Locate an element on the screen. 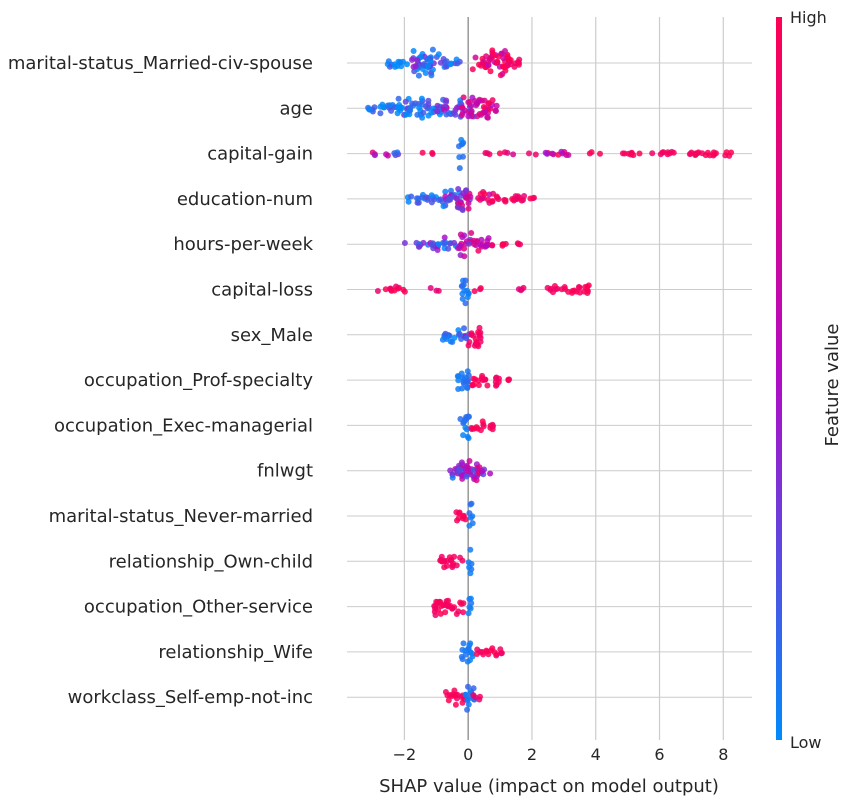 The height and width of the screenshot is (807, 852). colorbar-low-label: Low is located at coordinates (806, 742).